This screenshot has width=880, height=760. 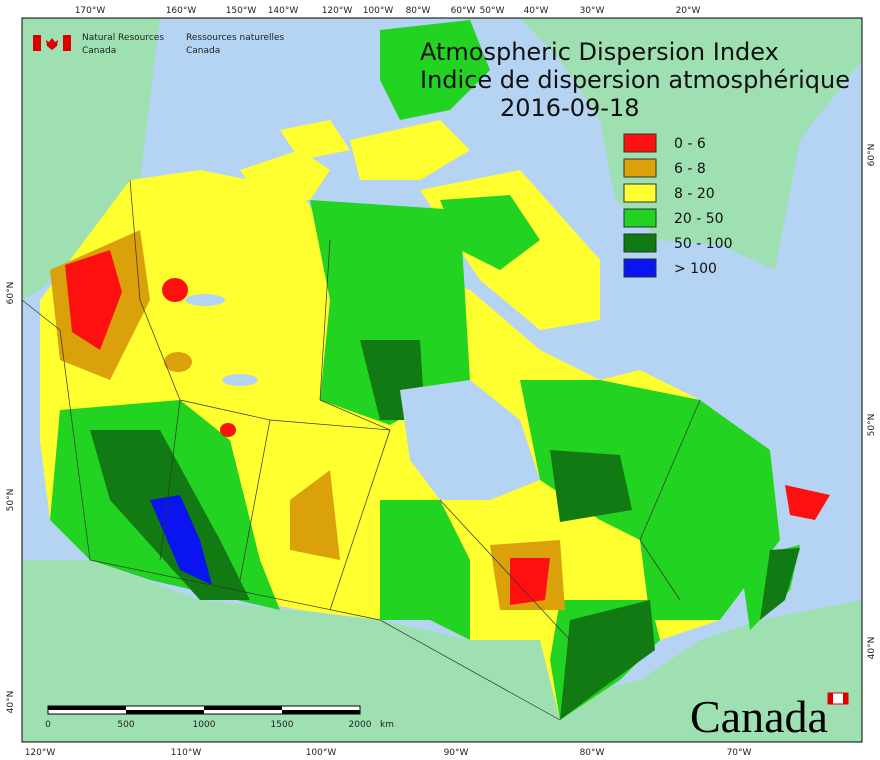 What do you see at coordinates (456, 753) in the screenshot?
I see `longitude-label: 90°W` at bounding box center [456, 753].